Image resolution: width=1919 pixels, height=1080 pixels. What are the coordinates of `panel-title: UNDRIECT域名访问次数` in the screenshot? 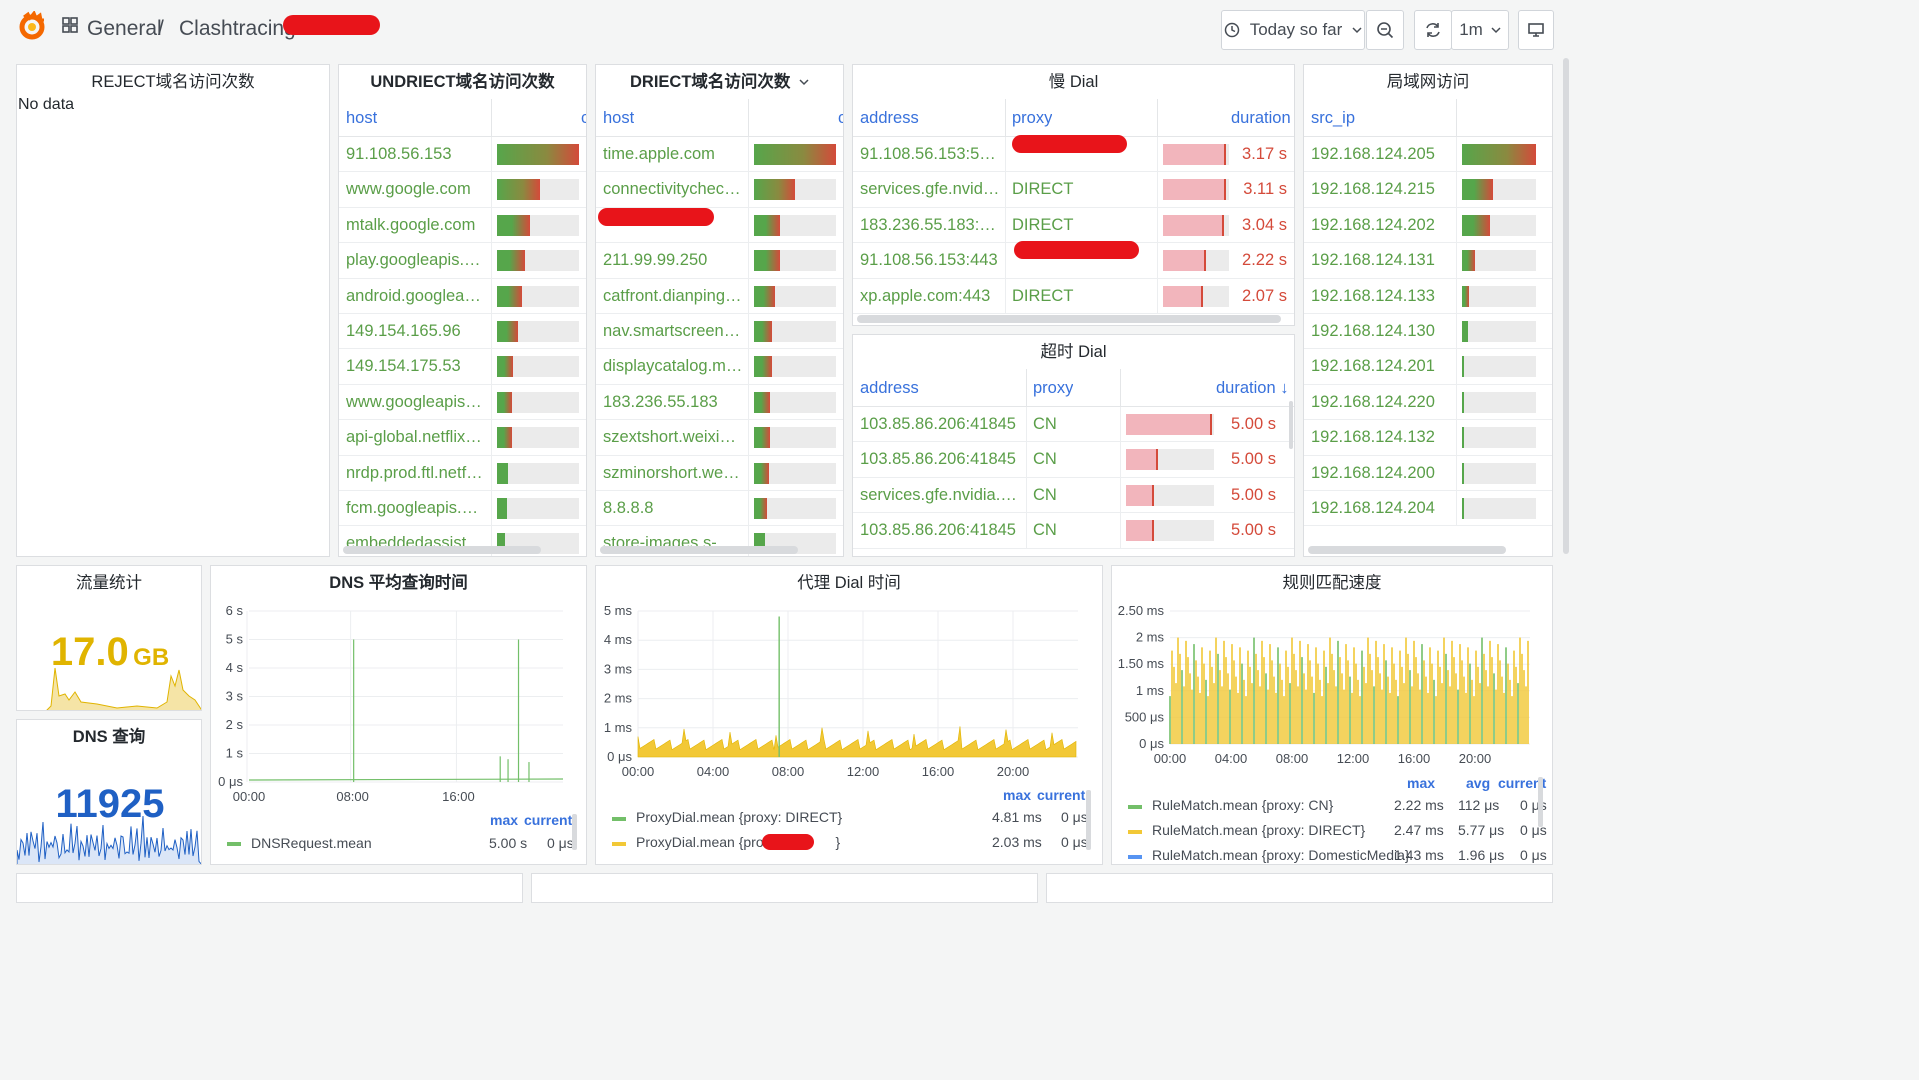 It's located at (462, 82).